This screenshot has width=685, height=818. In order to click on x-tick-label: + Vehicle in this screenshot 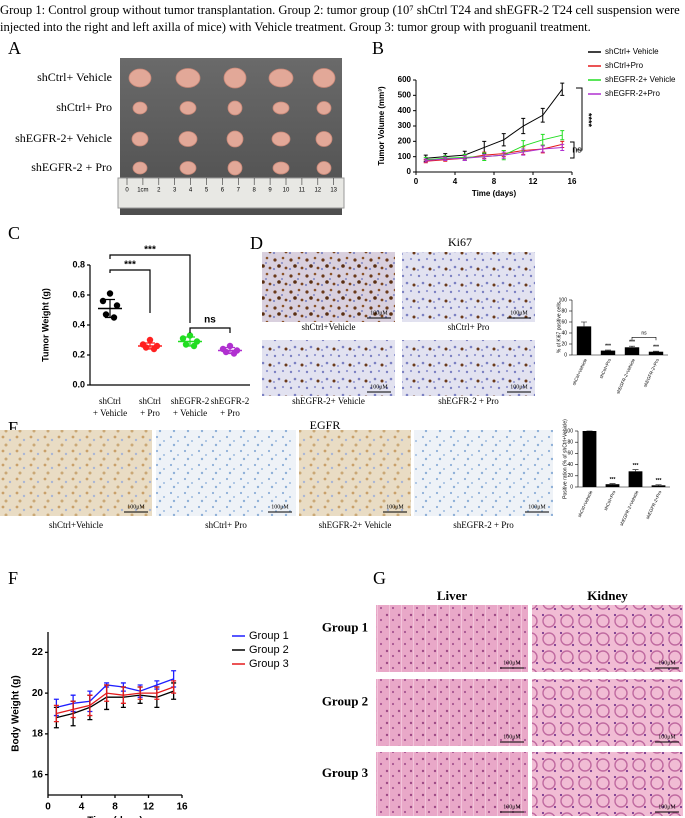, I will do `click(110, 413)`.